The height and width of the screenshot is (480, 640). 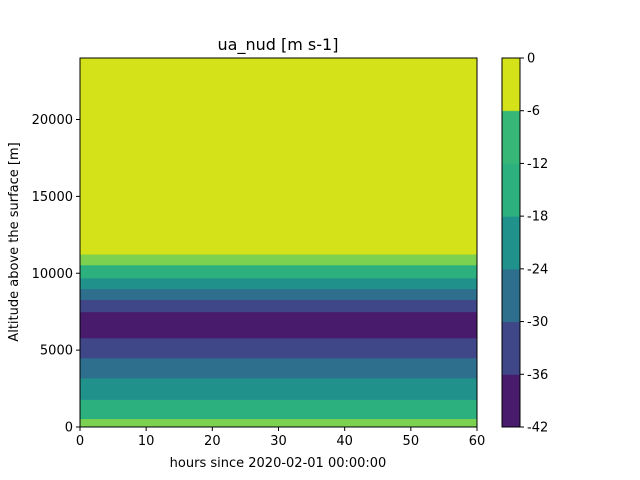 What do you see at coordinates (56, 351) in the screenshot?
I see `y-tick-label: 5000` at bounding box center [56, 351].